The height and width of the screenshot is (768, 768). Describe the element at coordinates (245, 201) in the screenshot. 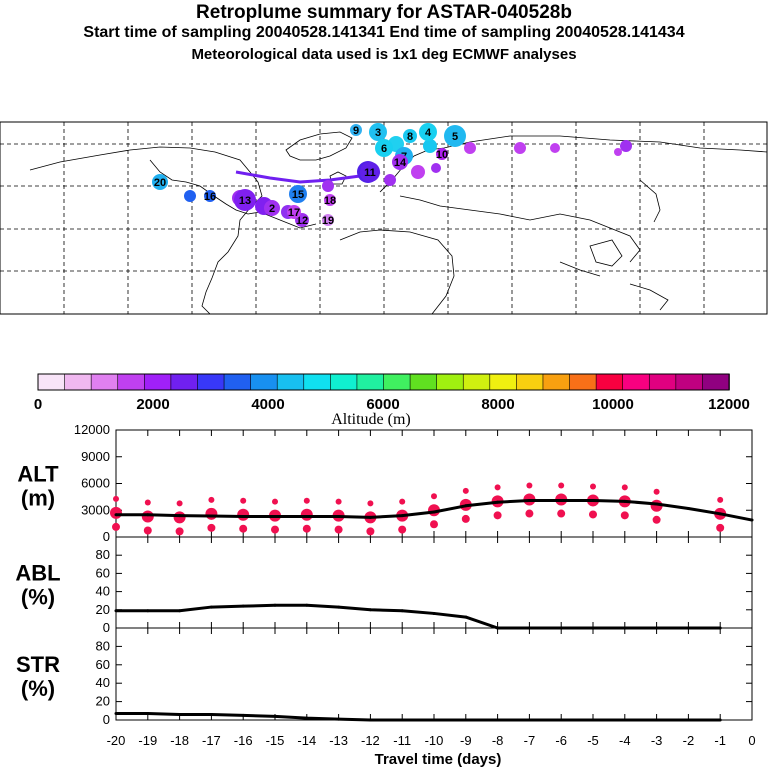

I see `plume-marker-label-13: 13` at that location.